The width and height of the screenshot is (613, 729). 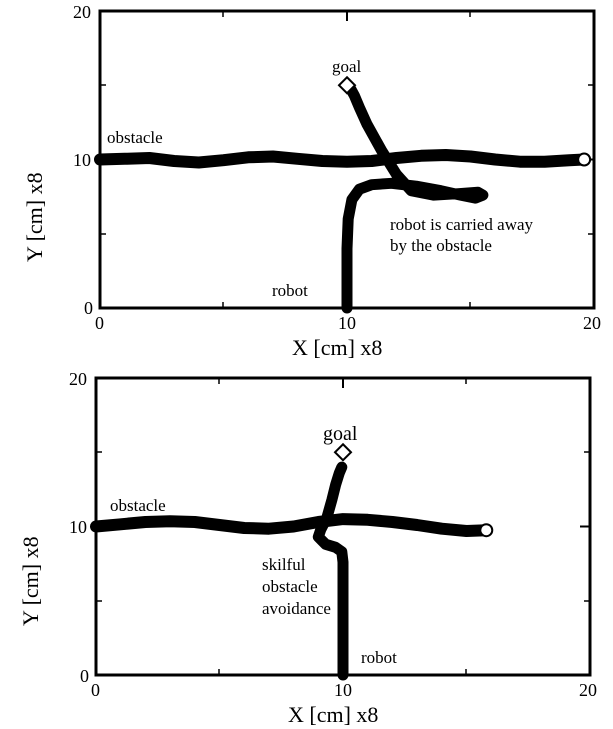 I want to click on robot-label-top: robot, so click(x=290, y=290).